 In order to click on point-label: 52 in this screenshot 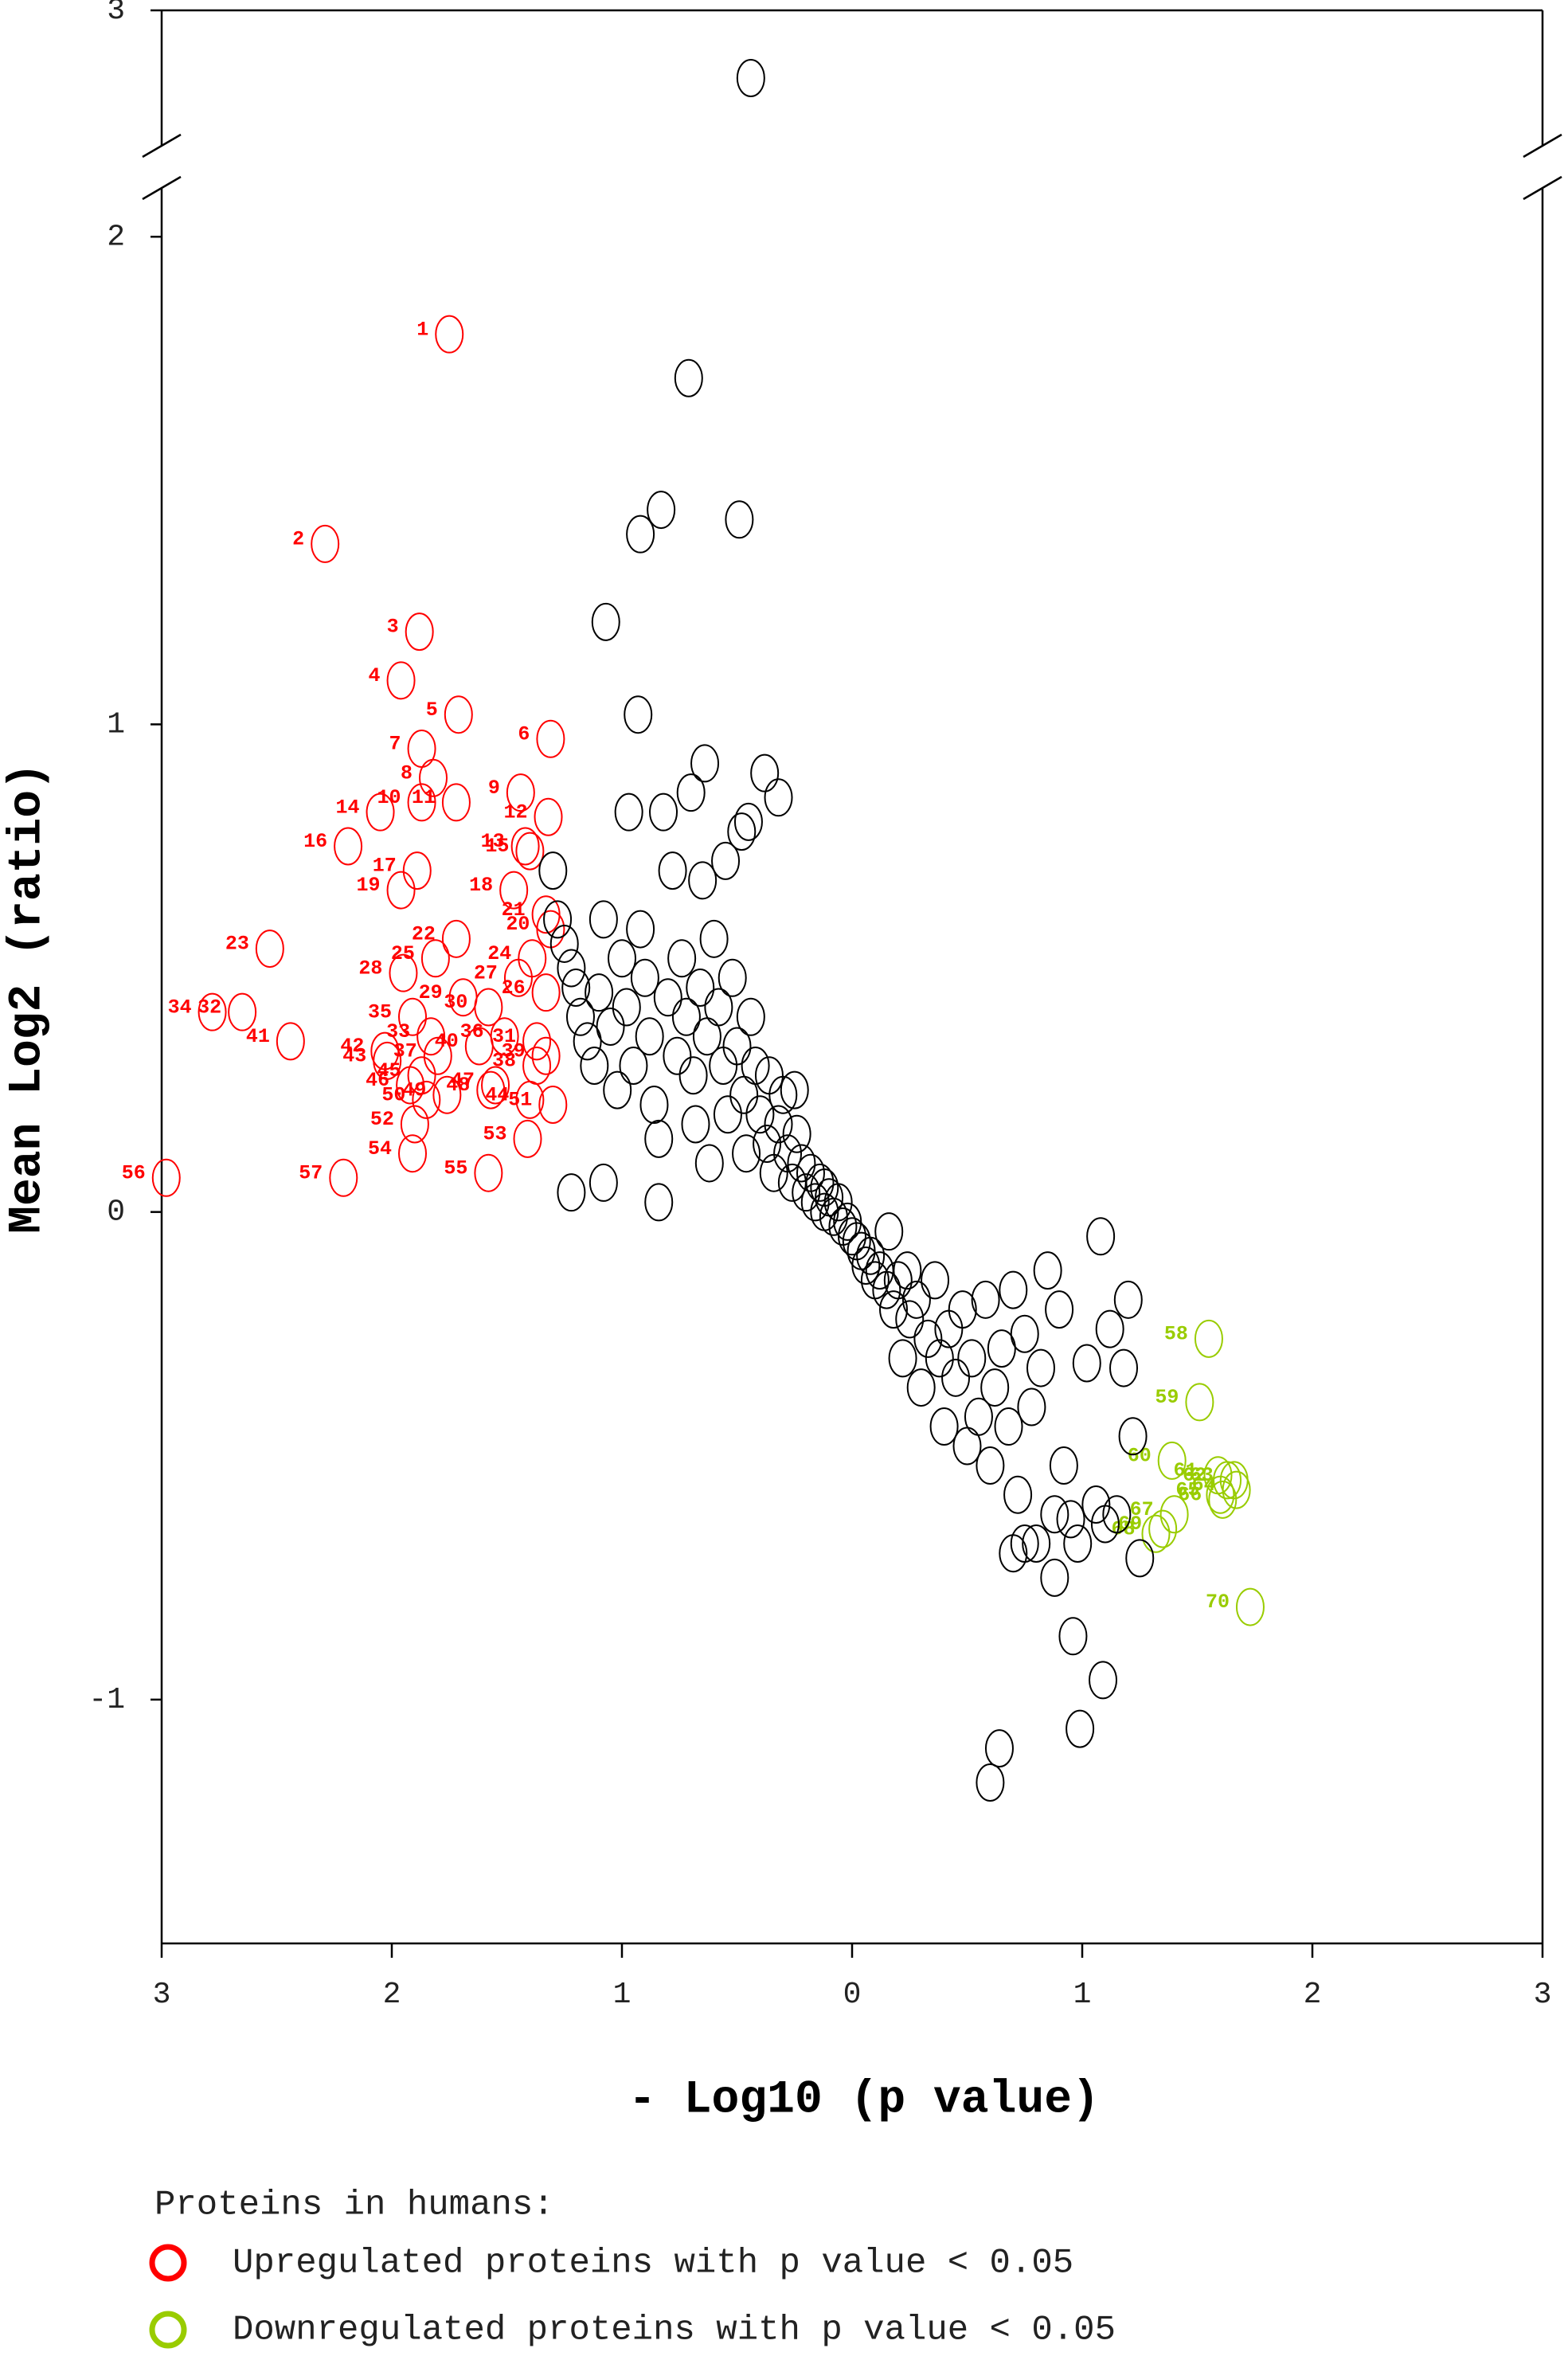, I will do `click(382, 1119)`.